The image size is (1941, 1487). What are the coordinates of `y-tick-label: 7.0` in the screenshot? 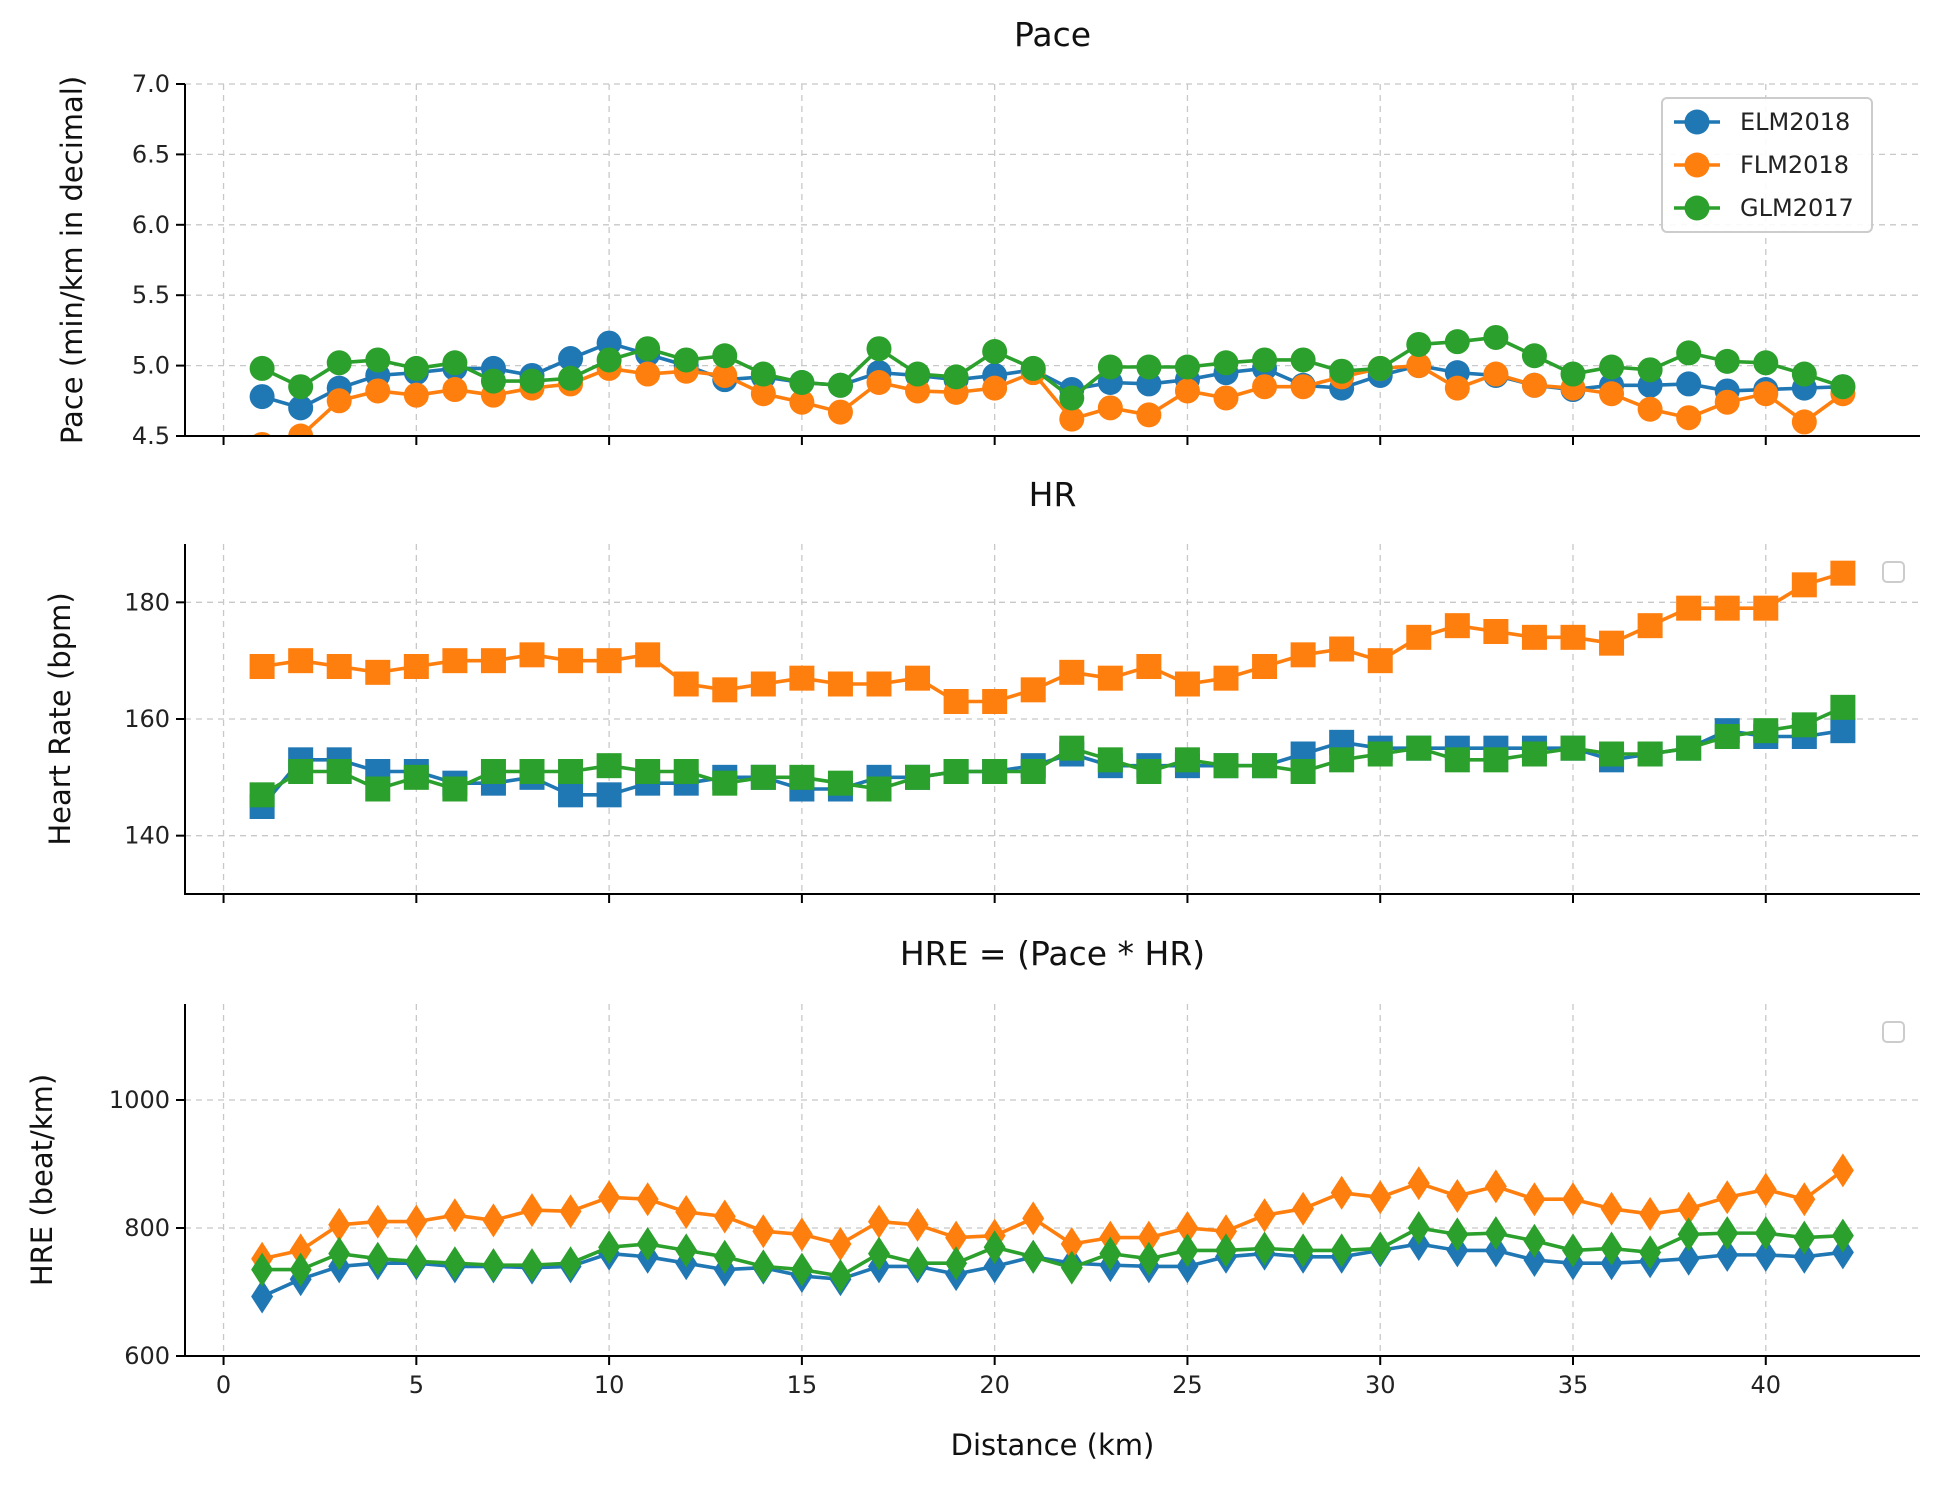 It's located at (151, 84).